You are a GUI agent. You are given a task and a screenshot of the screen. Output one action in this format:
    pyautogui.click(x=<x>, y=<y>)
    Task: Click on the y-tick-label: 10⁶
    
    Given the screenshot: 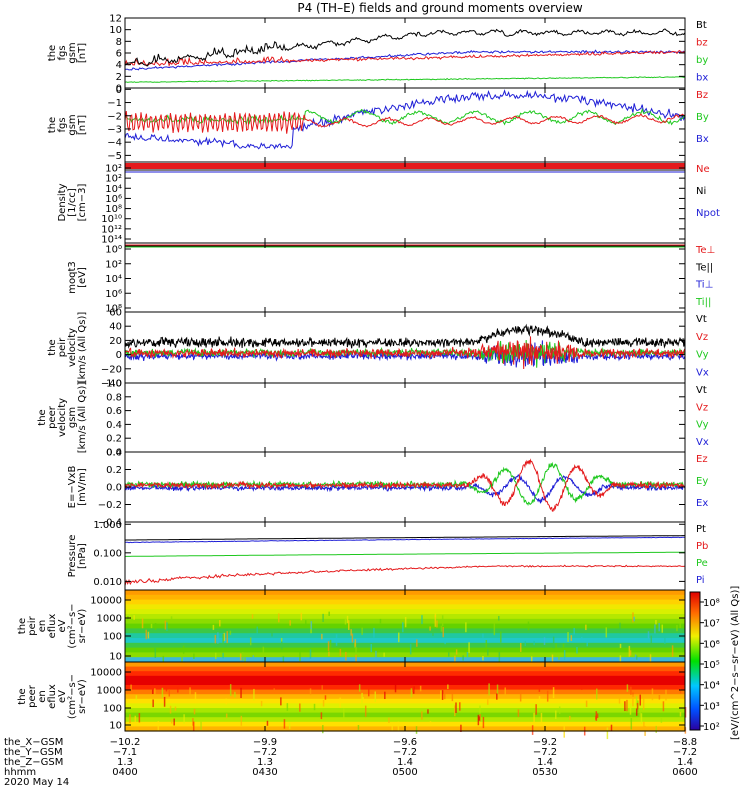 What is the action you would take?
    pyautogui.click(x=113, y=294)
    